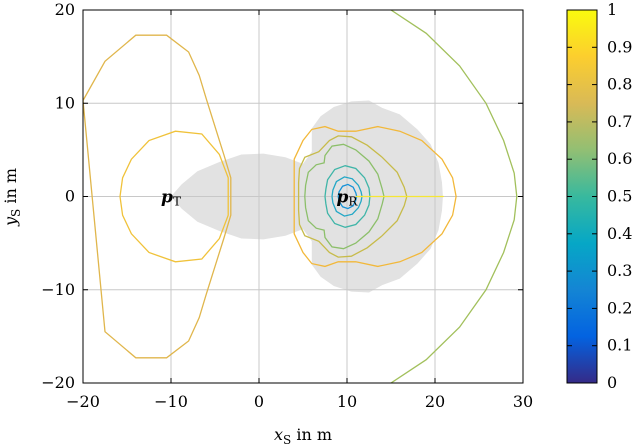 Image resolution: width=640 pixels, height=446 pixels. I want to click on colorbar-tick-label: 0.1, so click(619, 345).